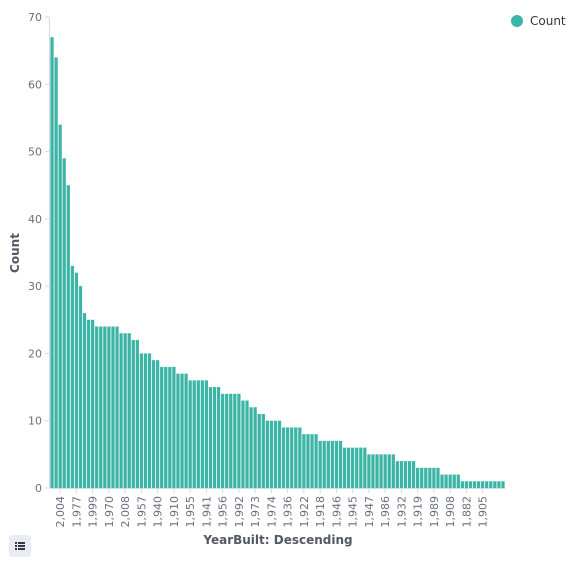  I want to click on x-tick-label: 1,977, so click(76, 512).